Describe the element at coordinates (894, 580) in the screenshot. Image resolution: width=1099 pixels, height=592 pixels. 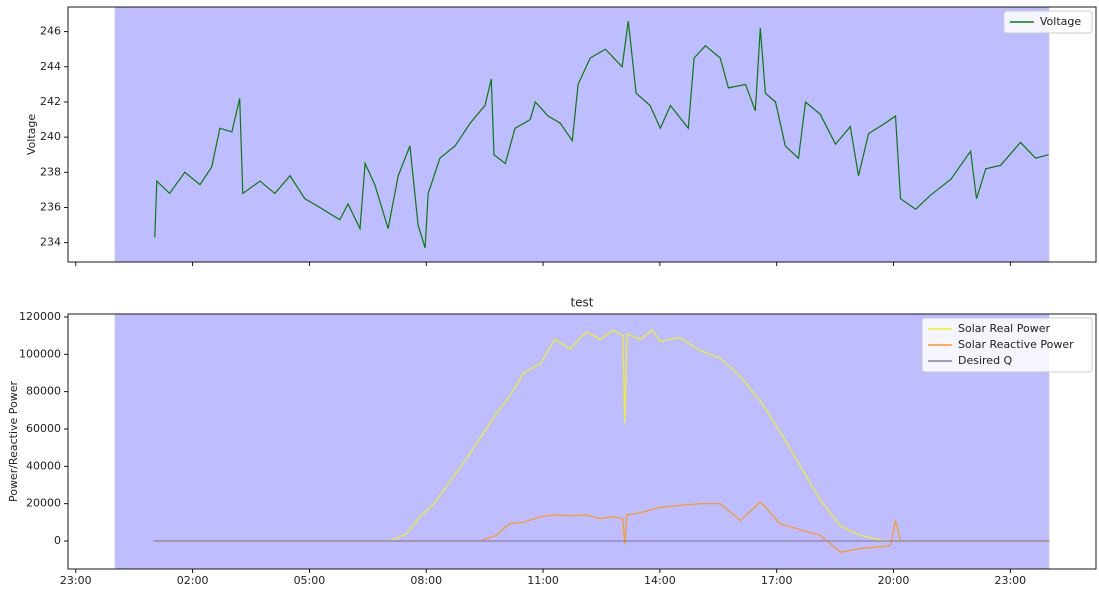
I see `x-tick-label: 20:00` at that location.